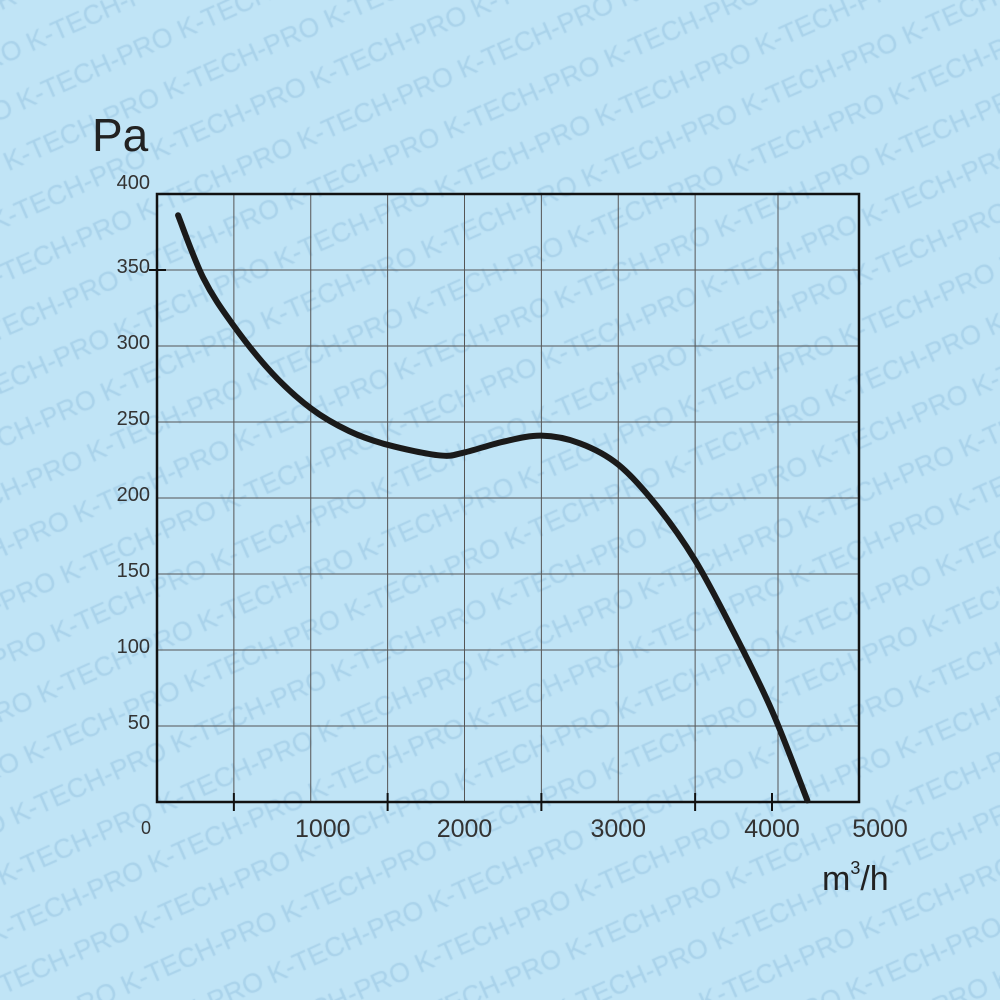  I want to click on y-axis-label: Pa, so click(120, 135).